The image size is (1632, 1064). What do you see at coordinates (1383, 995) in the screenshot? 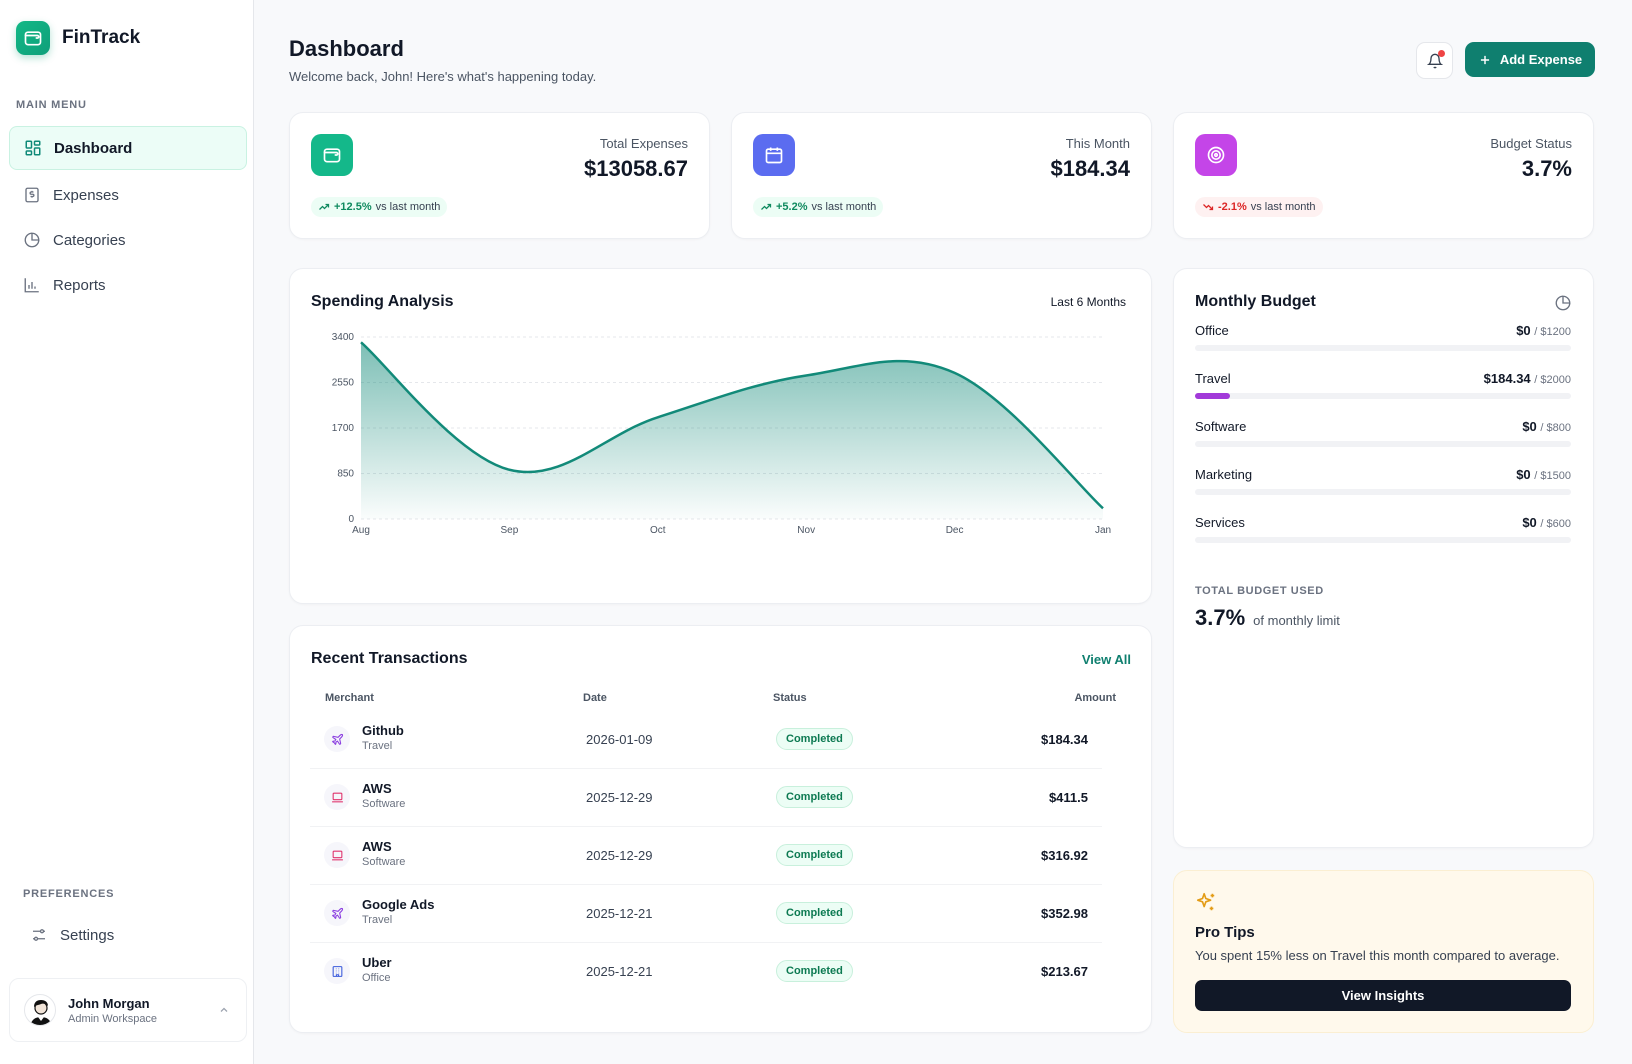
I see `view-insights-button: View Insights` at bounding box center [1383, 995].